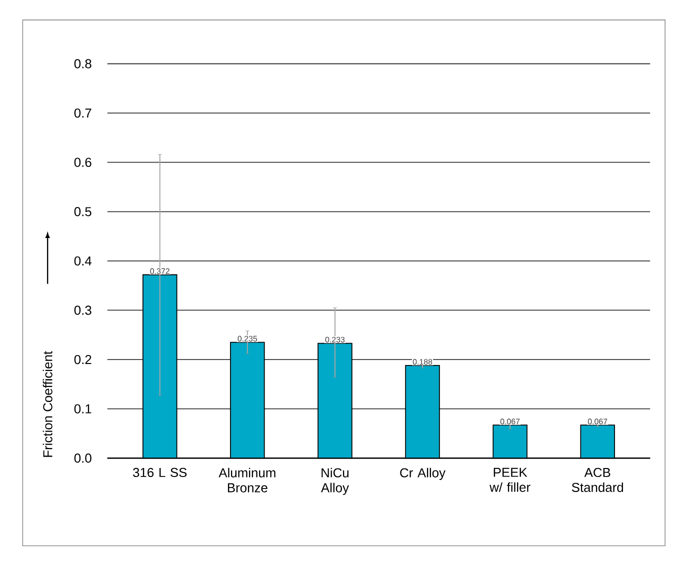 The width and height of the screenshot is (683, 564). I want to click on y-tick-label: 0.4, so click(83, 261).